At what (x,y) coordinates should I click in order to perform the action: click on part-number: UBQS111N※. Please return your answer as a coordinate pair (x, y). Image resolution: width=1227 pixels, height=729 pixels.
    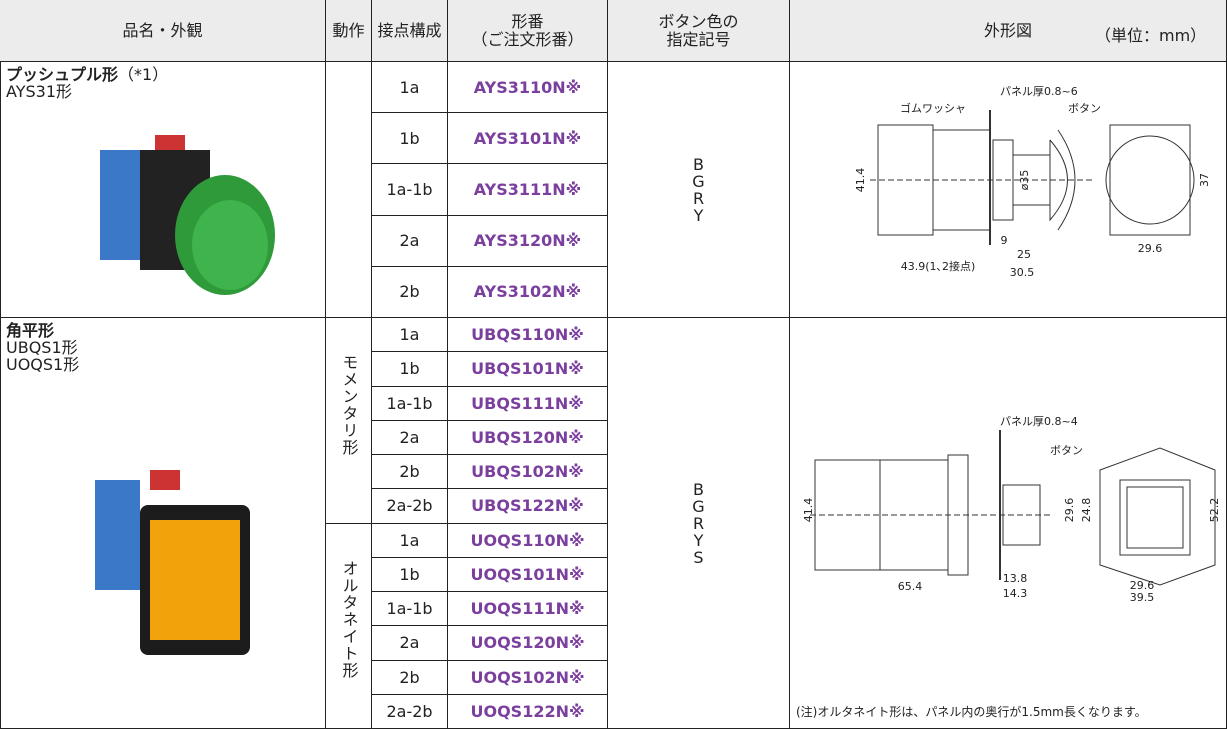
    Looking at the image, I should click on (527, 403).